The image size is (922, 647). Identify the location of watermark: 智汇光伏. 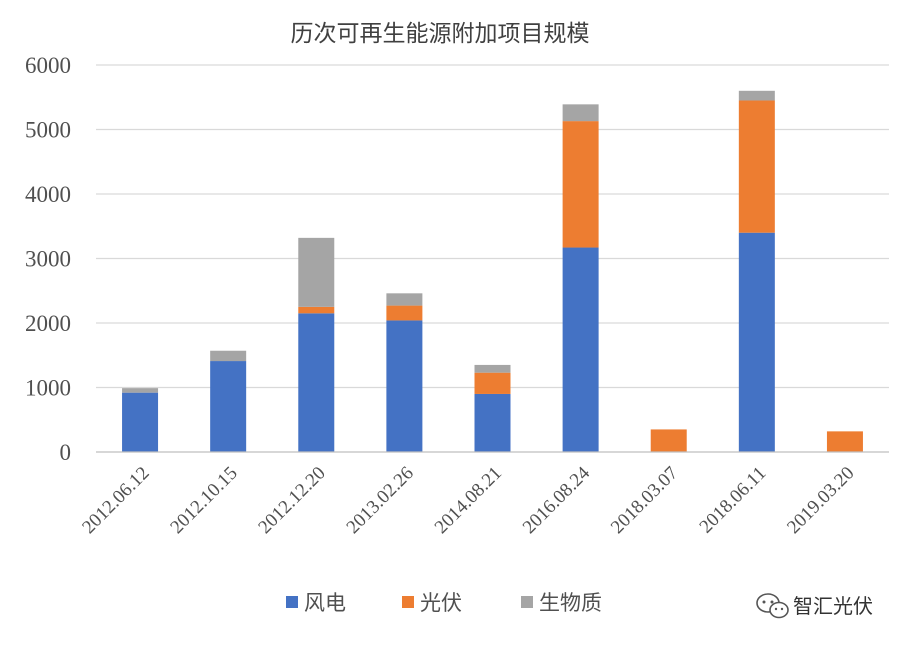
(814, 606).